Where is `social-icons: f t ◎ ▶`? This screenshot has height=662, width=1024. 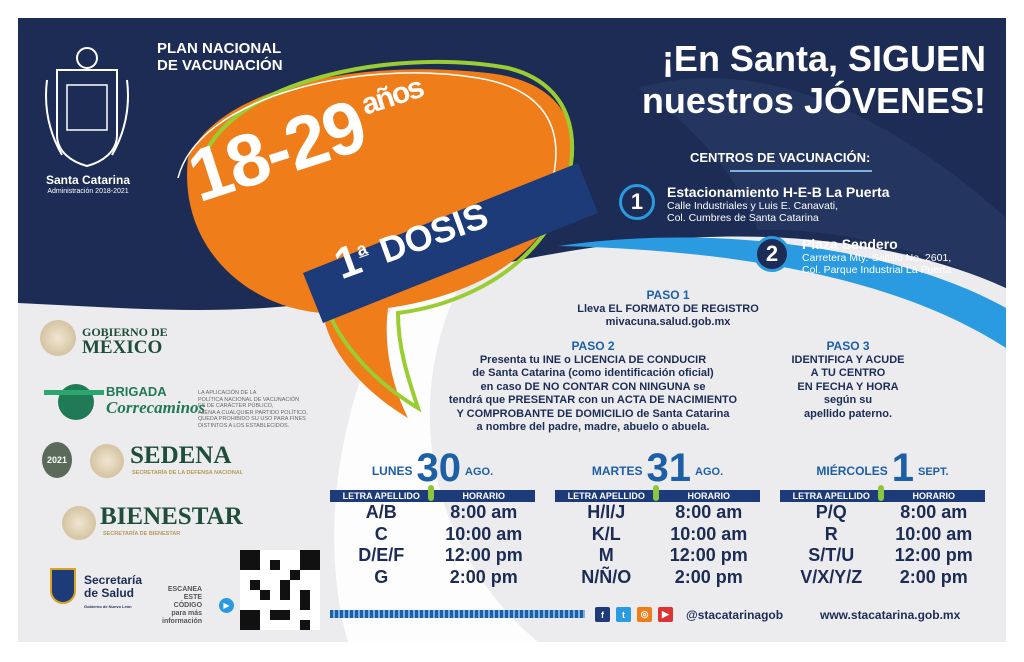 social-icons: f t ◎ ▶ is located at coordinates (637, 614).